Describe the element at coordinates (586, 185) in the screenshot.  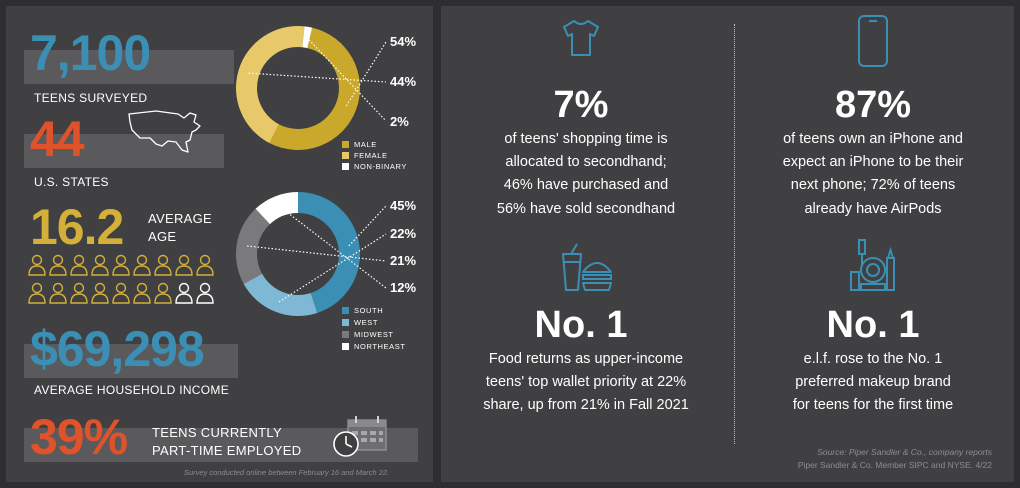
I see `description-line: 46% have purchased and` at that location.